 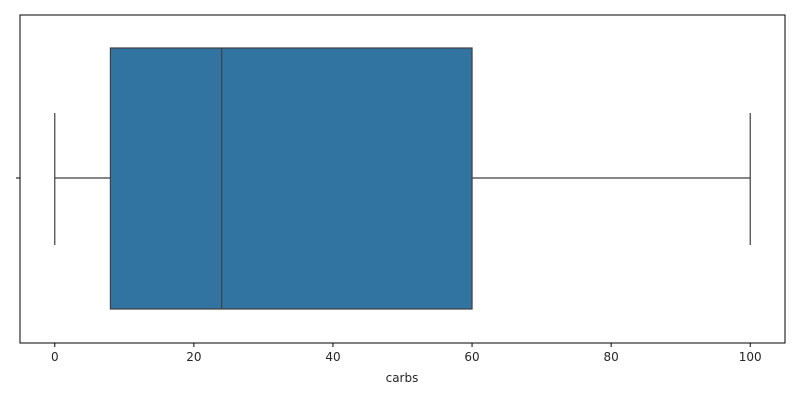 I want to click on x-tick-label: 60, so click(x=471, y=357).